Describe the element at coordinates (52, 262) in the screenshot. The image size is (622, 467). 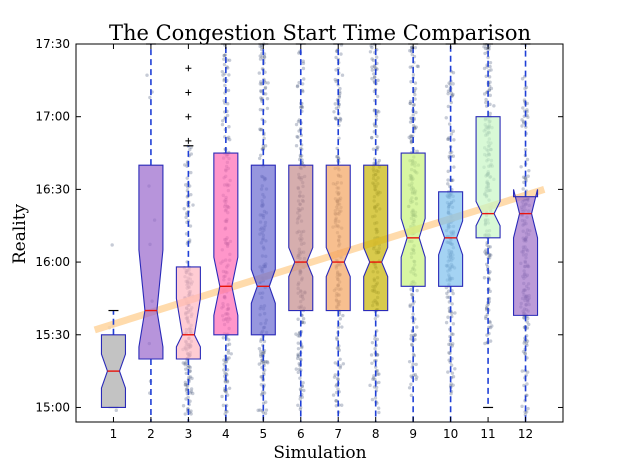
I see `y-tick-label: 16:00` at that location.